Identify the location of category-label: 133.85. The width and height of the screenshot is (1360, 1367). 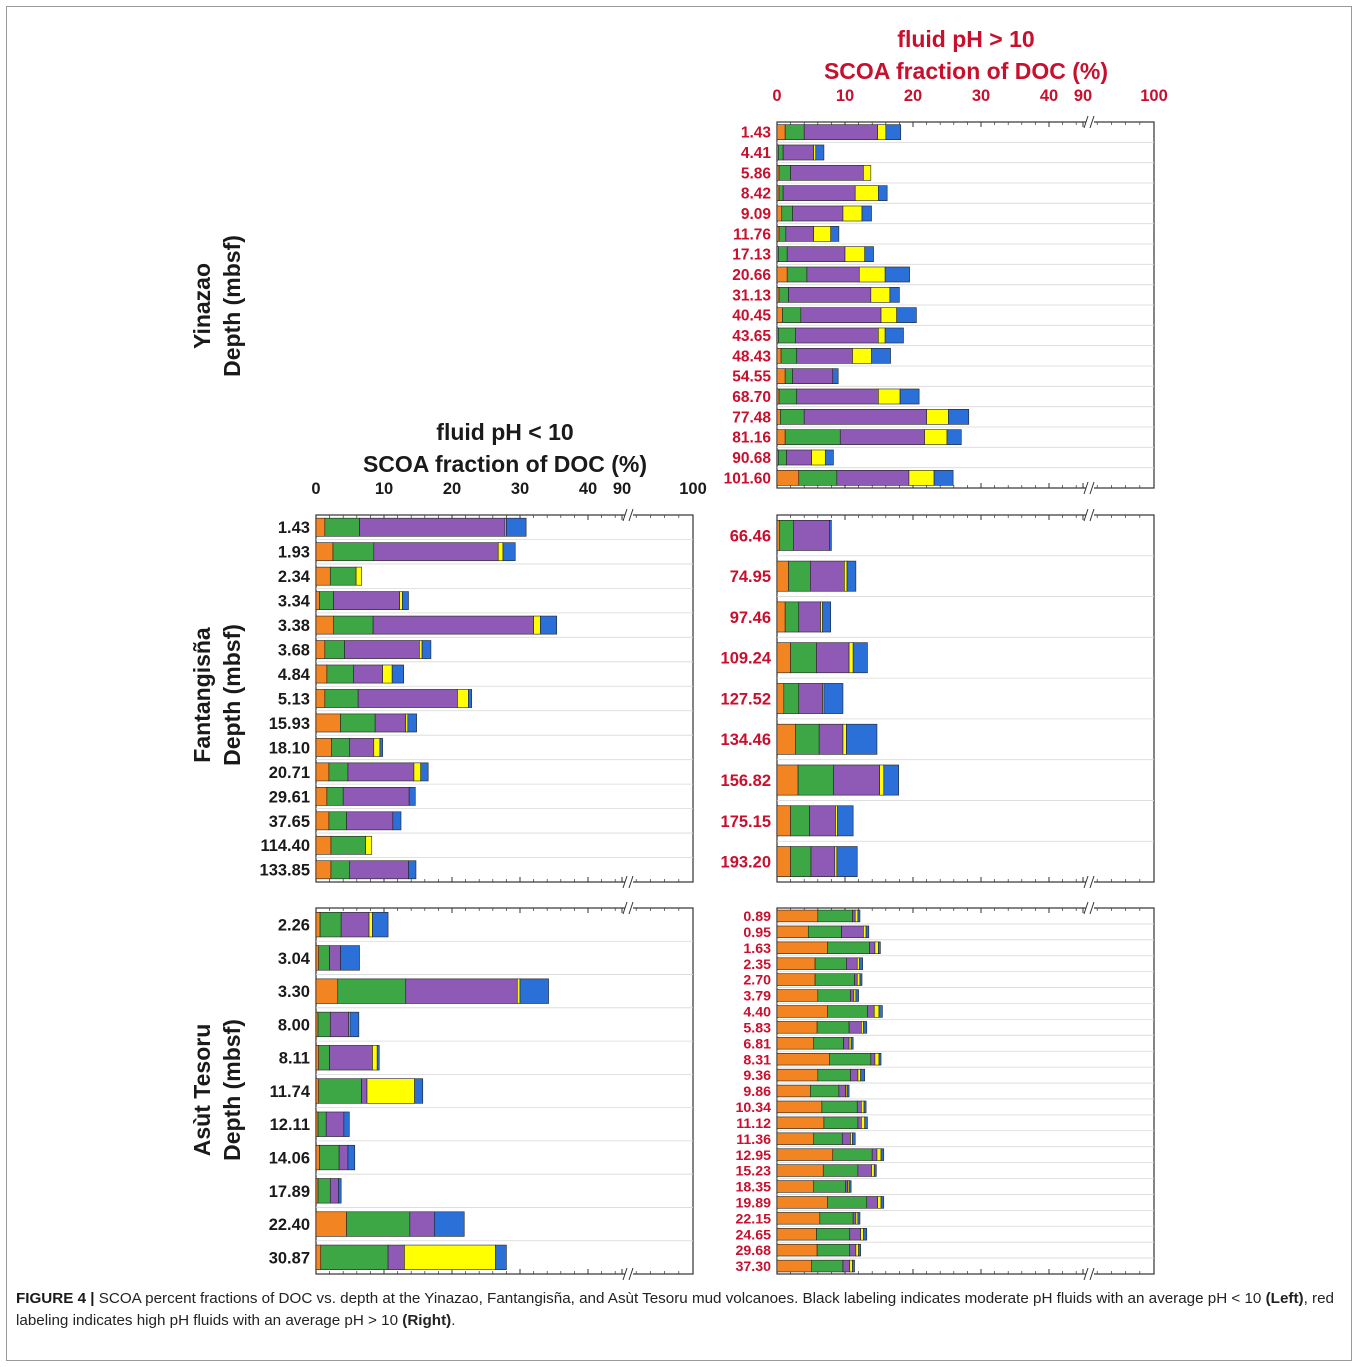
(285, 871).